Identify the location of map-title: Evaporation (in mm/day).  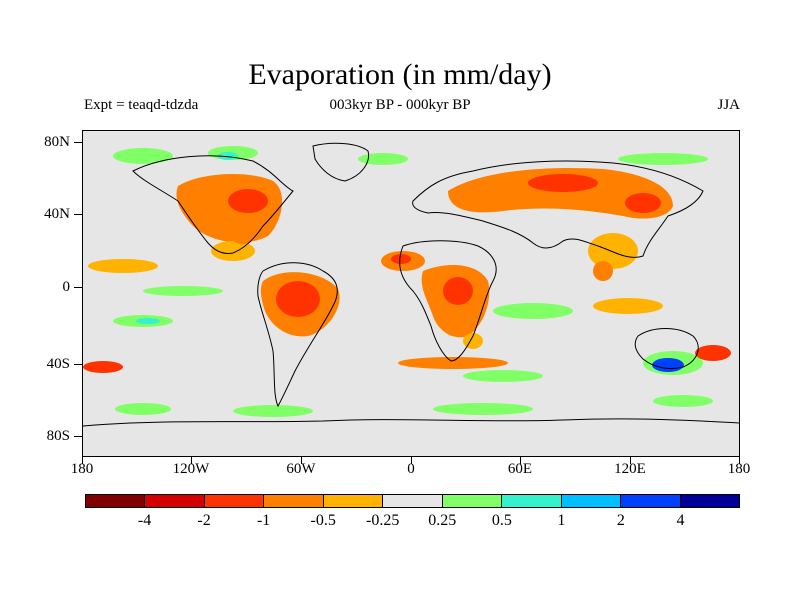
(400, 74).